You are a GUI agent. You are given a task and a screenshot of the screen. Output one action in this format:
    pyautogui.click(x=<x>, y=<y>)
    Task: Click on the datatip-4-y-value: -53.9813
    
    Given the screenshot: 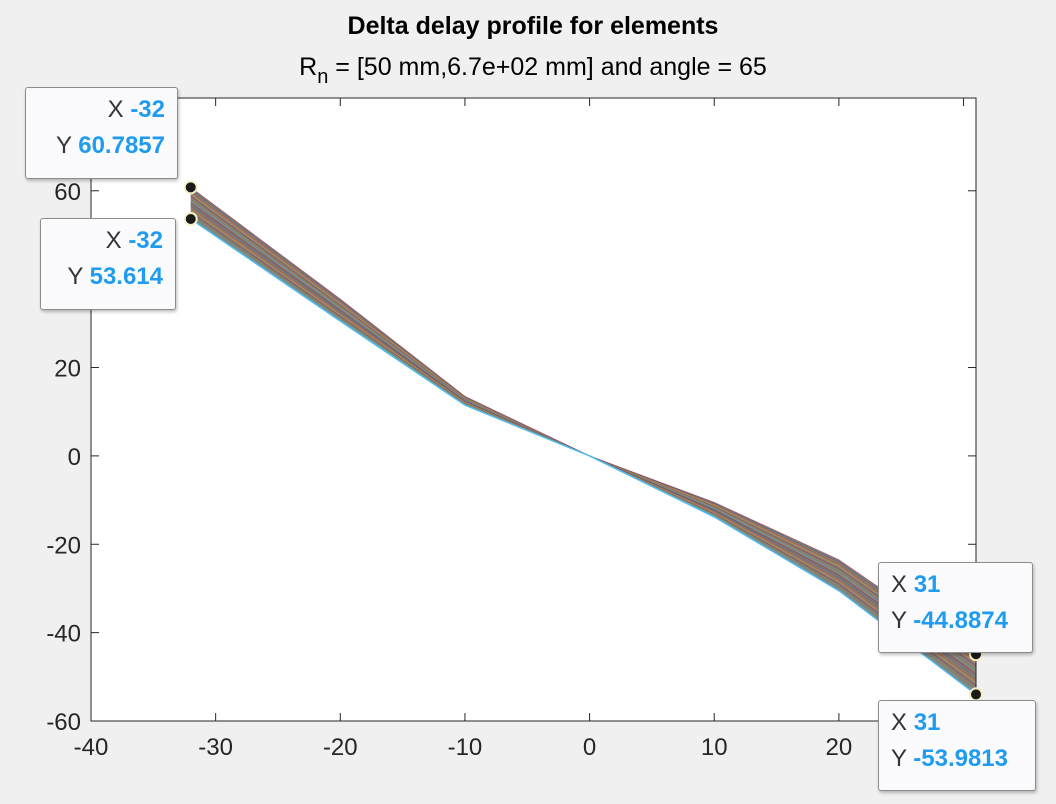 What is the action you would take?
    pyautogui.click(x=960, y=758)
    